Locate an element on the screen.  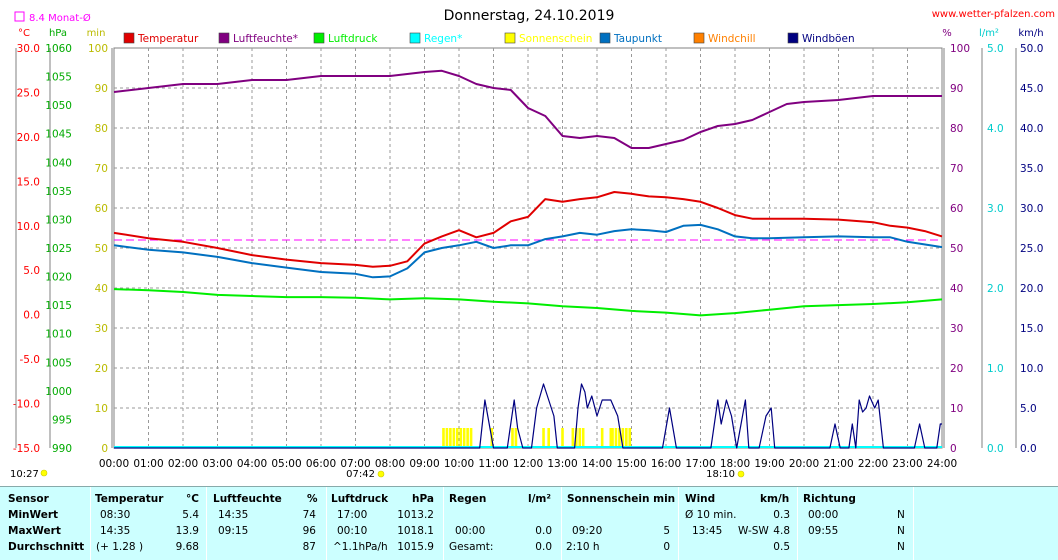
x-tick-label: 17:00 is located at coordinates (700, 464).